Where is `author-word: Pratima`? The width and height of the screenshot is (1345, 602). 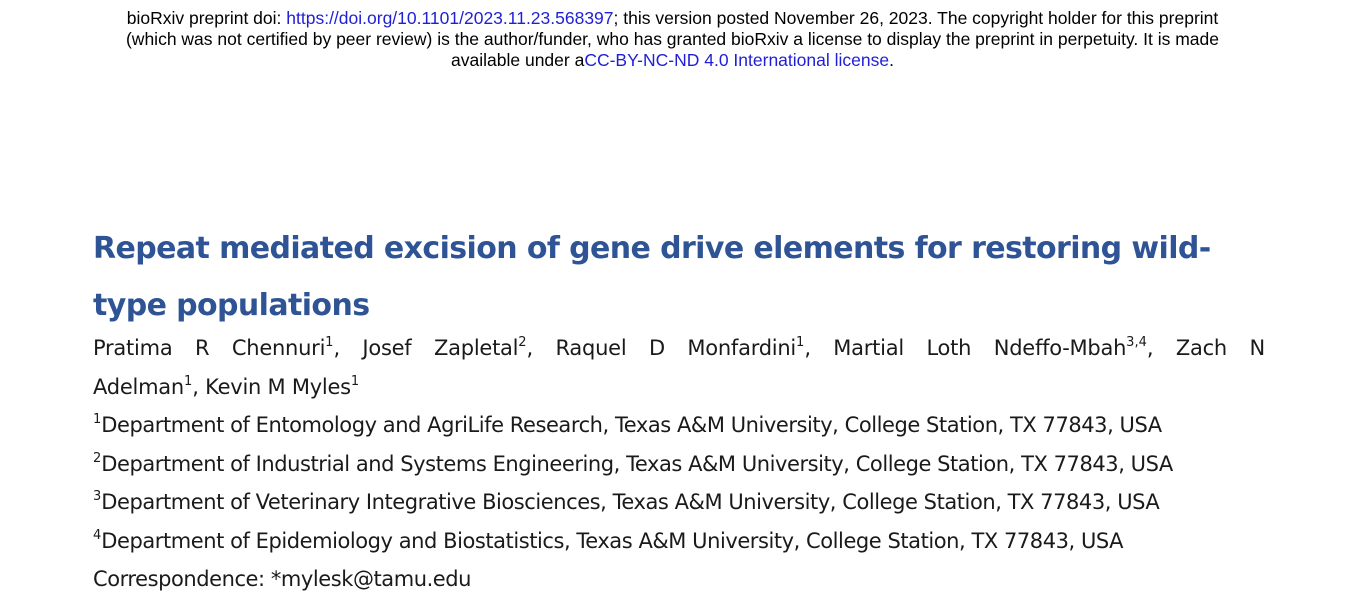
author-word: Pratima is located at coordinates (133, 348).